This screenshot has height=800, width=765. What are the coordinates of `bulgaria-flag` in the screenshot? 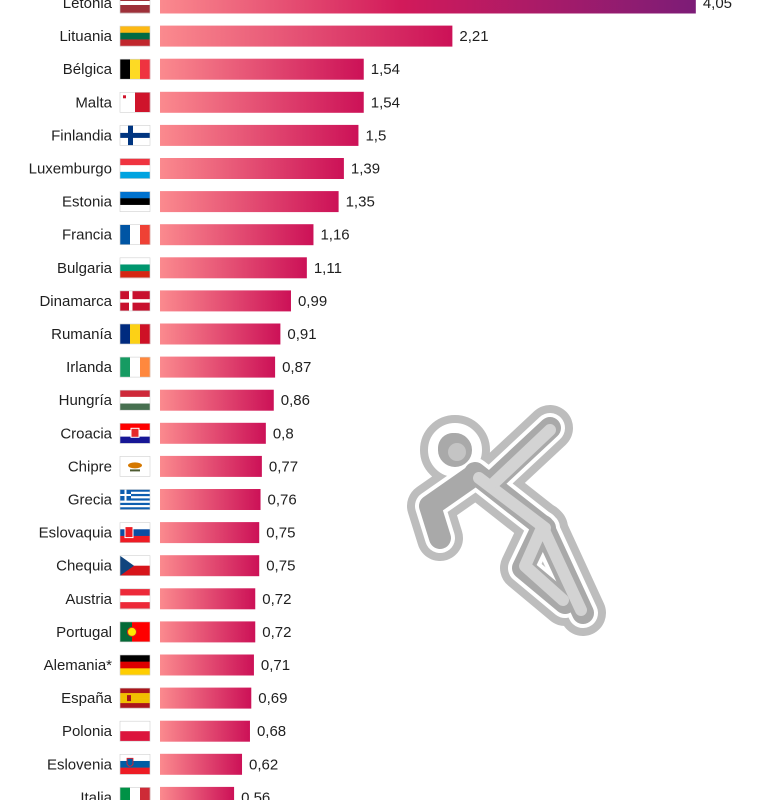 It's located at (135, 268).